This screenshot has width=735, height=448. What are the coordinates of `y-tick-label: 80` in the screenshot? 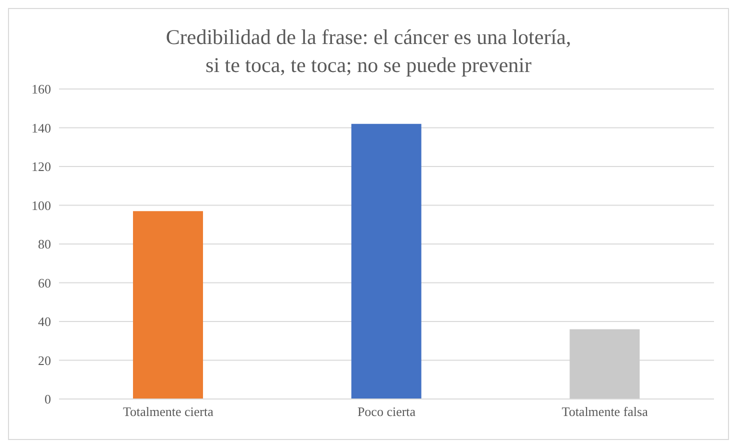 It's located at (44, 244).